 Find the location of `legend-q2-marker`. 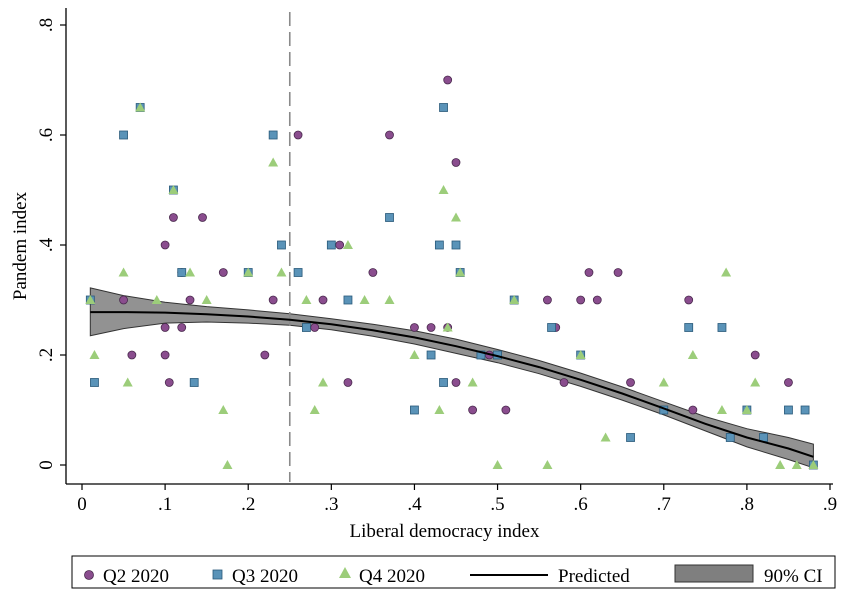

legend-q2-marker is located at coordinates (89, 575).